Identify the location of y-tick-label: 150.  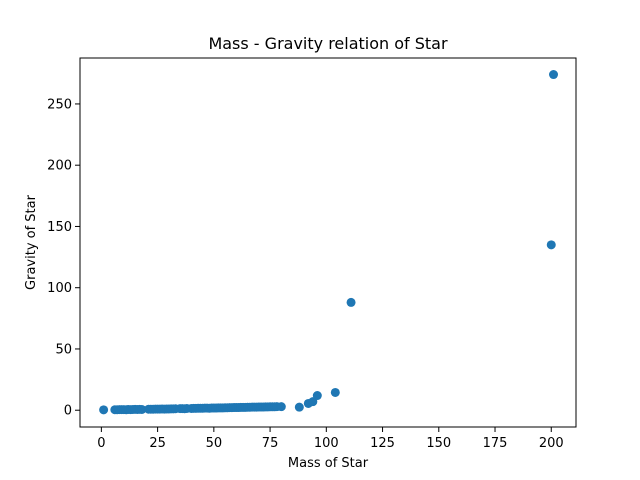
(59, 227).